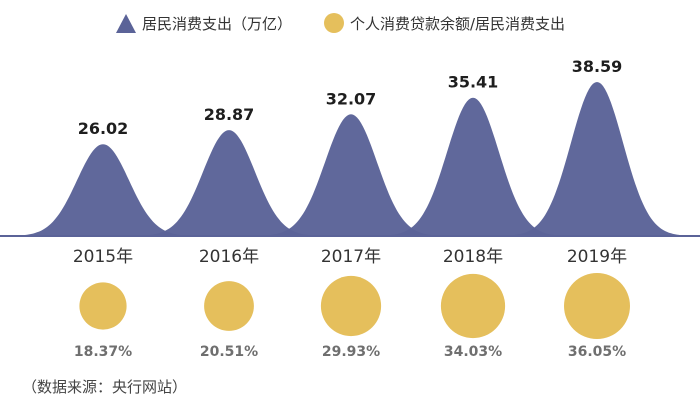 This screenshot has height=407, width=700. Describe the element at coordinates (597, 352) in the screenshot. I see `ratio-percent-label: 36.05%` at that location.